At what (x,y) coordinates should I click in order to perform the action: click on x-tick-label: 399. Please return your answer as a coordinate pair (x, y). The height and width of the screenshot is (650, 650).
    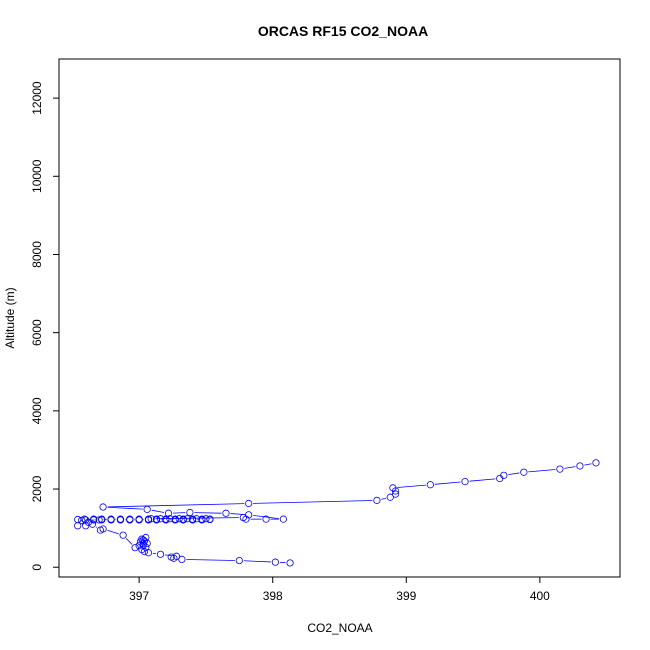
    Looking at the image, I should click on (406, 596).